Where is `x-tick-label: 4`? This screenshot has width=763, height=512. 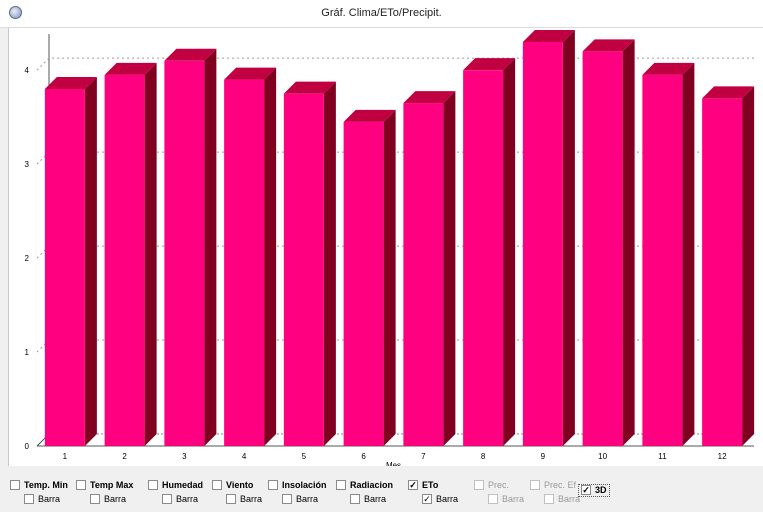 x-tick-label: 4 is located at coordinates (244, 456).